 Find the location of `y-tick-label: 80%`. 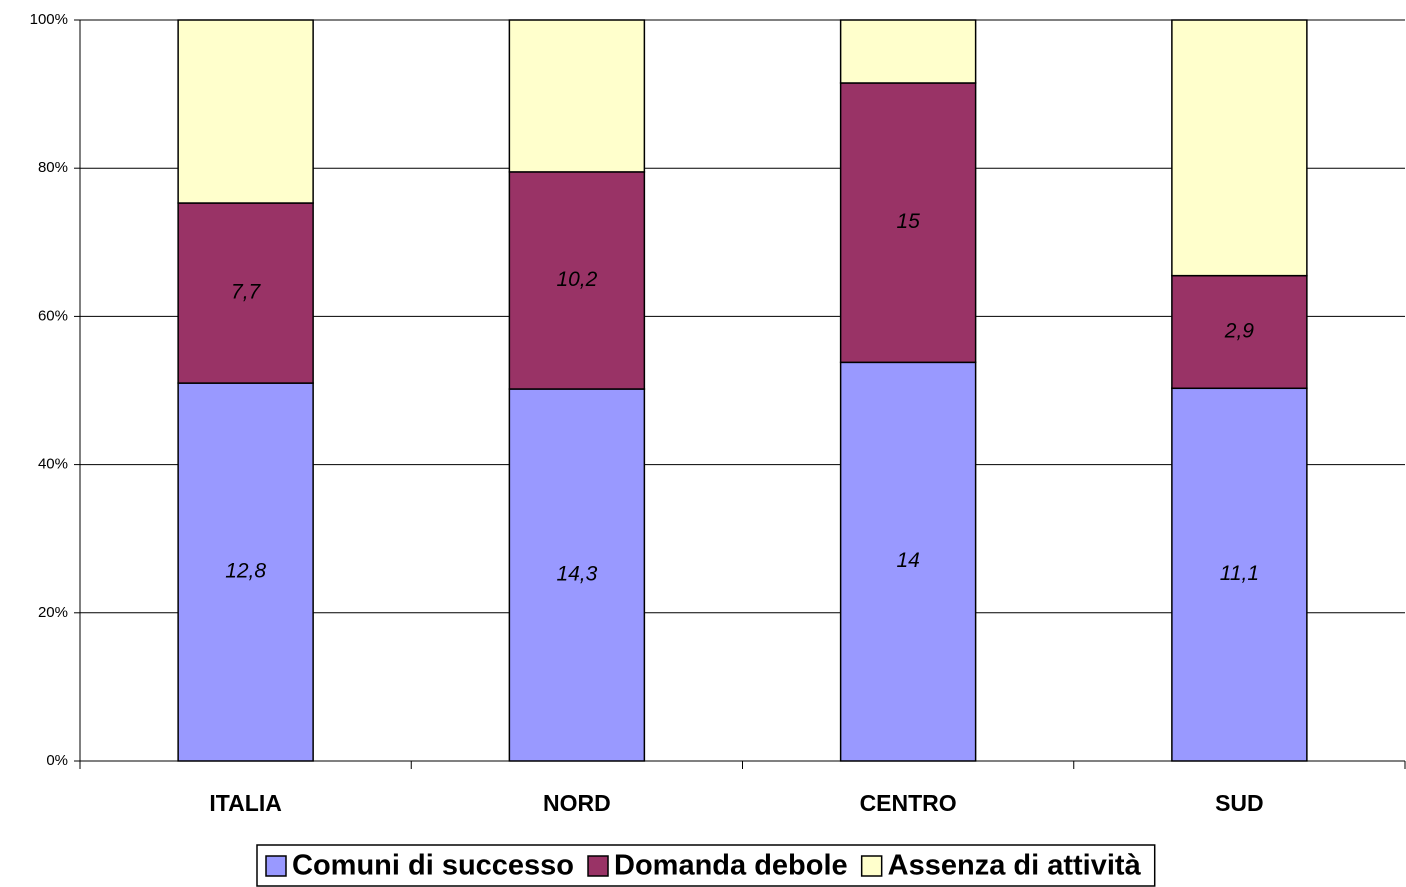

y-tick-label: 80% is located at coordinates (53, 167).